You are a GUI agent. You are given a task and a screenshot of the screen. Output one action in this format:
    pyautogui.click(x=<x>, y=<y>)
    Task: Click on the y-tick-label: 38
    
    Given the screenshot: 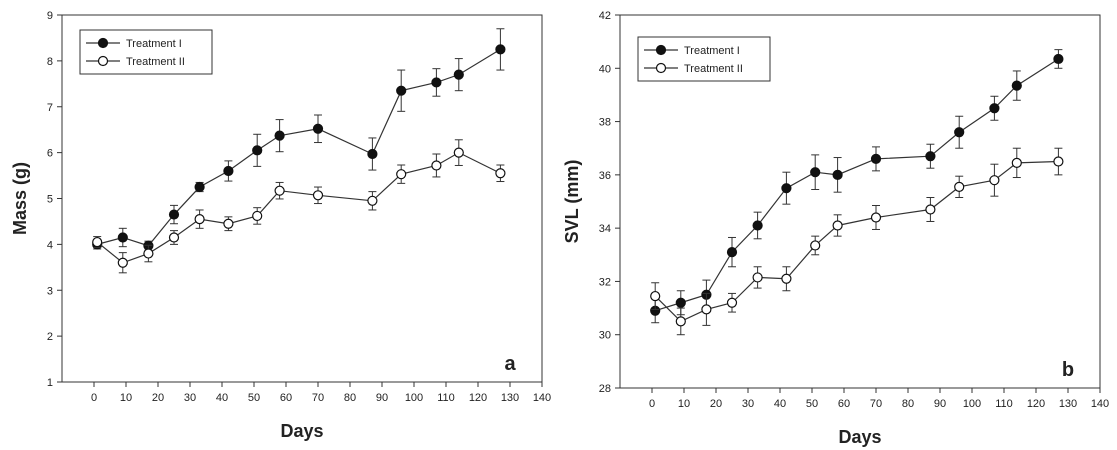 What is the action you would take?
    pyautogui.click(x=605, y=123)
    